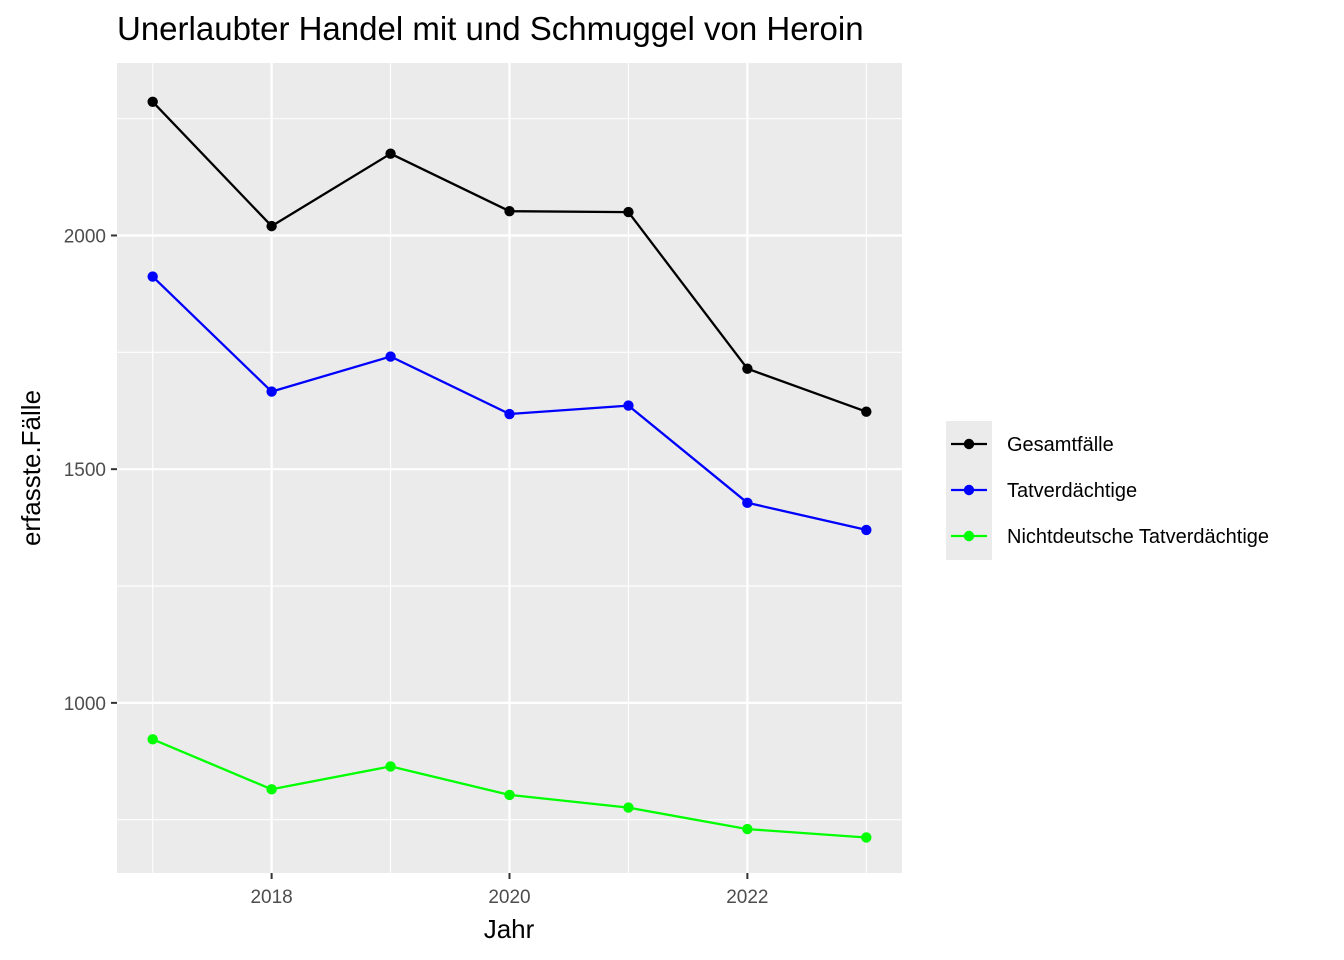 The image size is (1344, 960). Describe the element at coordinates (509, 929) in the screenshot. I see `x-axis-title: Jahr` at that location.